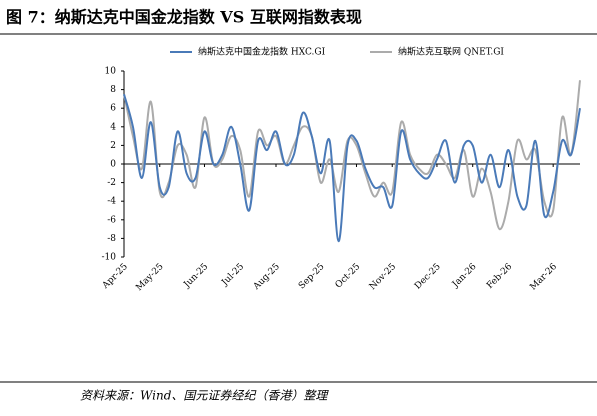  I want to click on y-tick-label: -2, so click(111, 183).